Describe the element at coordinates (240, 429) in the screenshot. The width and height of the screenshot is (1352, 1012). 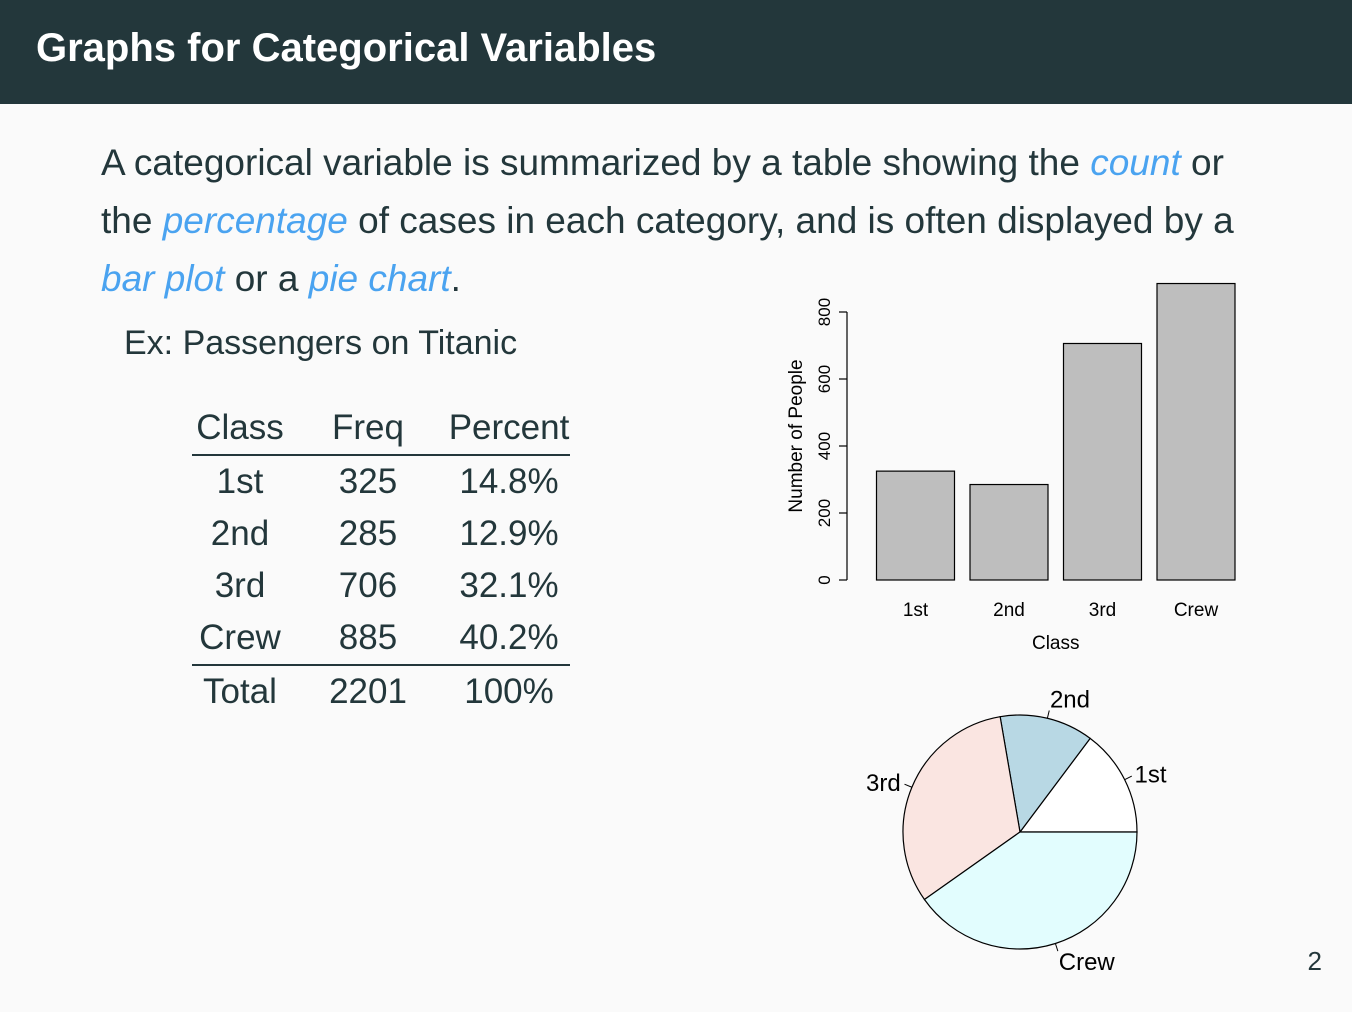
I see `column-header: Class` at that location.